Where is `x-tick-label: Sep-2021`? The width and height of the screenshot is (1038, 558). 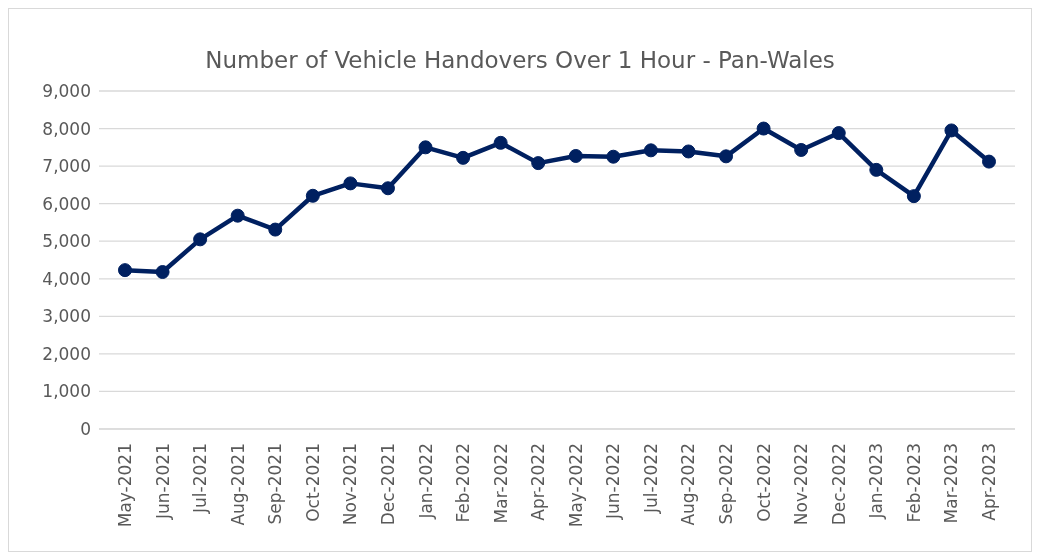
x-tick-label: Sep-2021 is located at coordinates (275, 484).